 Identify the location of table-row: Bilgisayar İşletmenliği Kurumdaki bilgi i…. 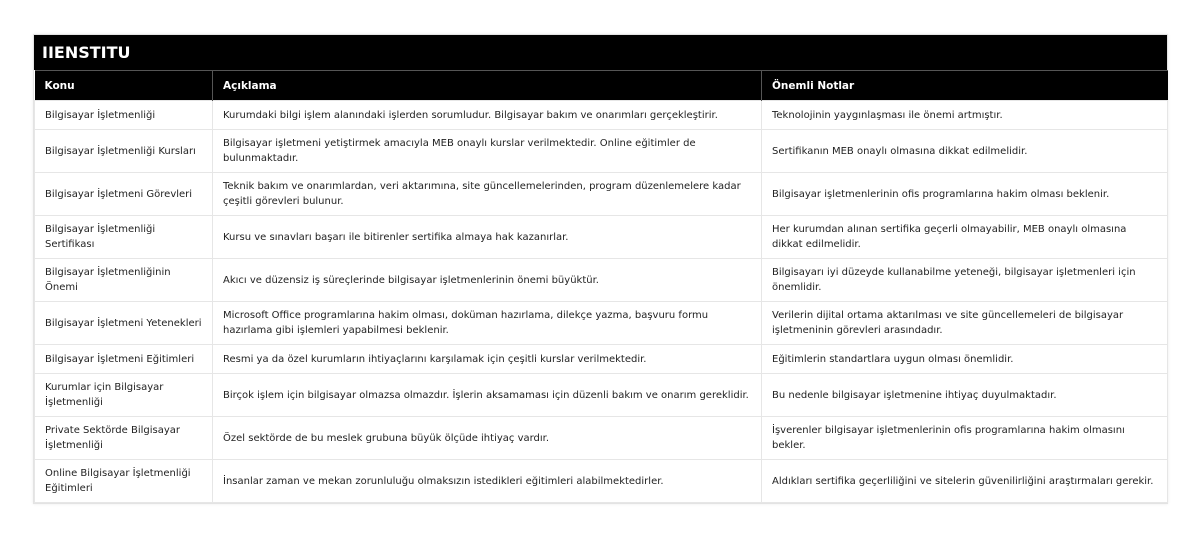
(601, 115).